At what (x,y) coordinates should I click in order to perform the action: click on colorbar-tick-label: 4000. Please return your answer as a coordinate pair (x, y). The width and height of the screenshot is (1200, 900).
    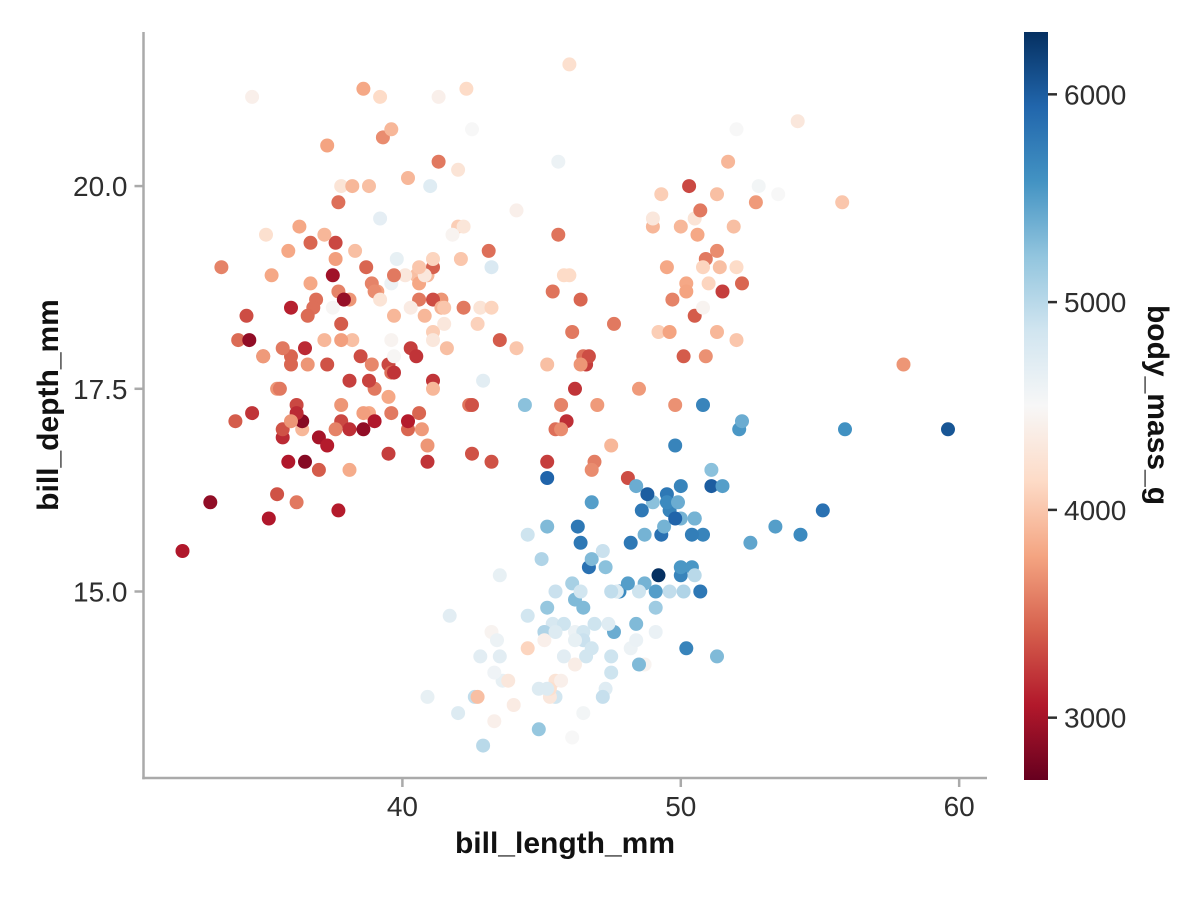
    Looking at the image, I should click on (1095, 510).